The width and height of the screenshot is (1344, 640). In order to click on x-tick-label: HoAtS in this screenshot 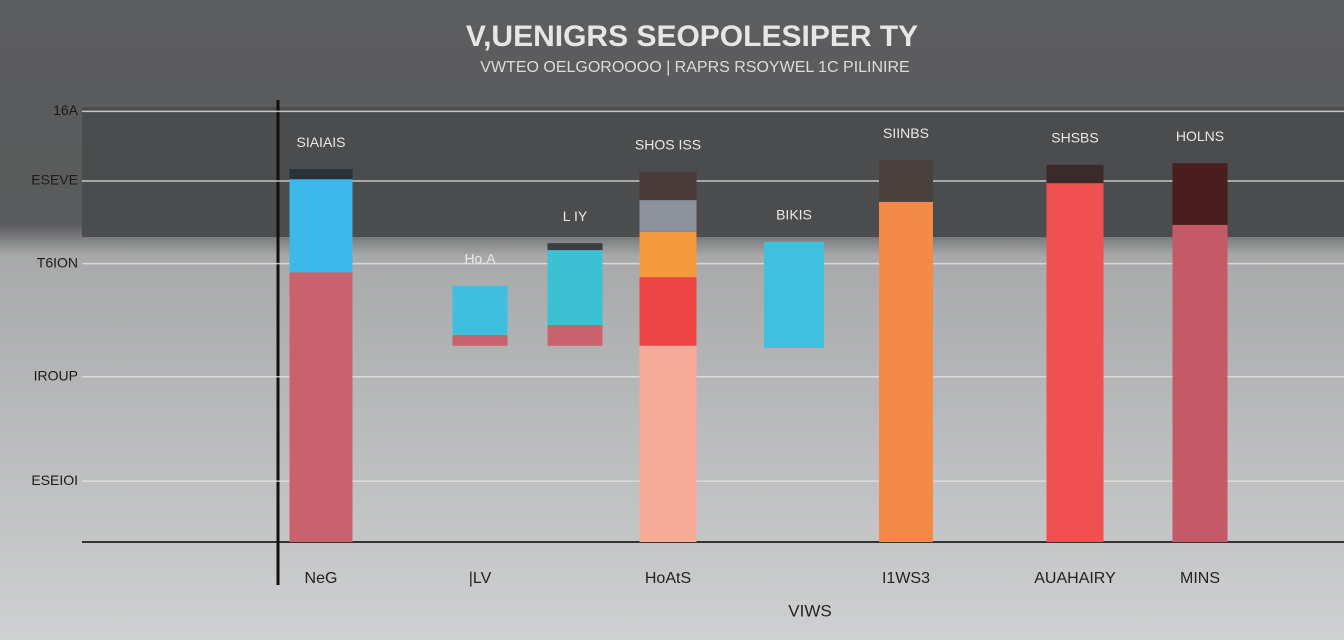, I will do `click(668, 578)`.